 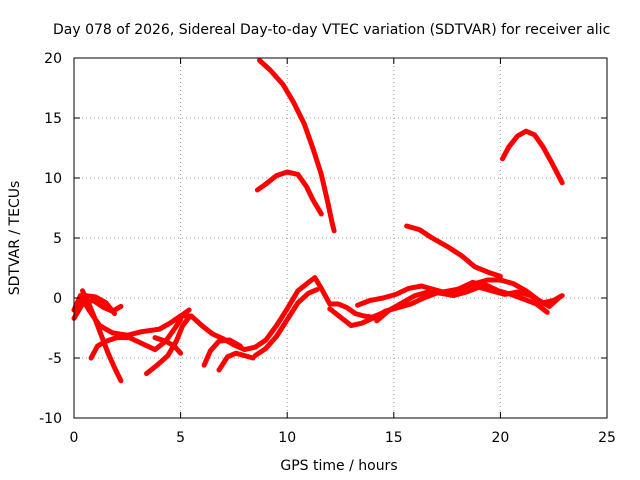 What do you see at coordinates (287, 438) in the screenshot?
I see `x-tick-label: 10` at bounding box center [287, 438].